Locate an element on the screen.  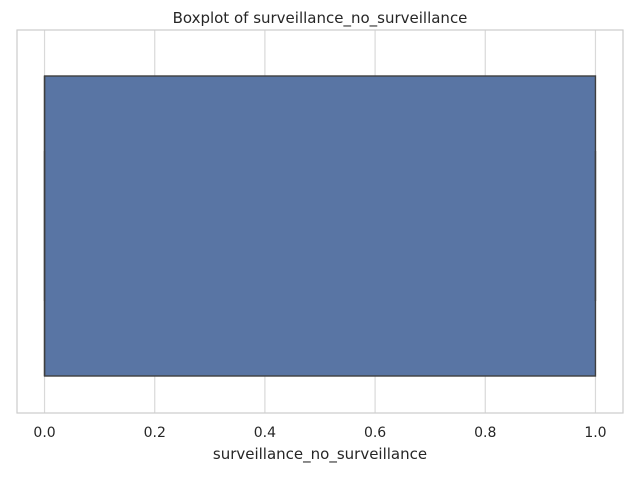
x-tick-label-2: 0.4 is located at coordinates (265, 433).